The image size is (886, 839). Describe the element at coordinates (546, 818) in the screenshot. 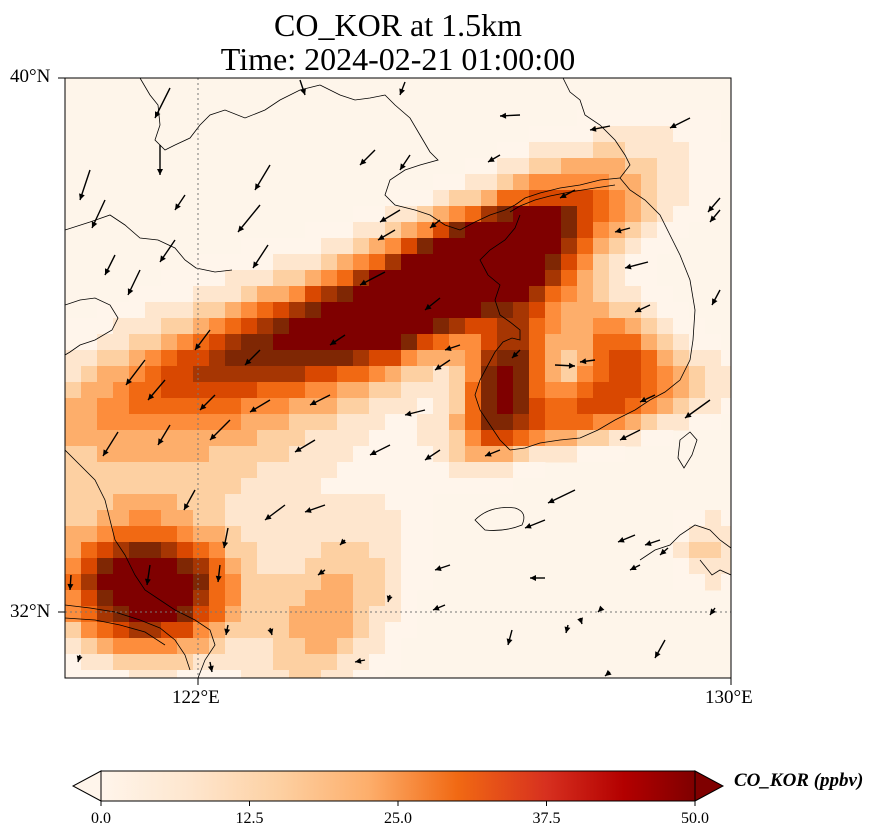

I see `colorbar-tick-3: 37.5` at that location.